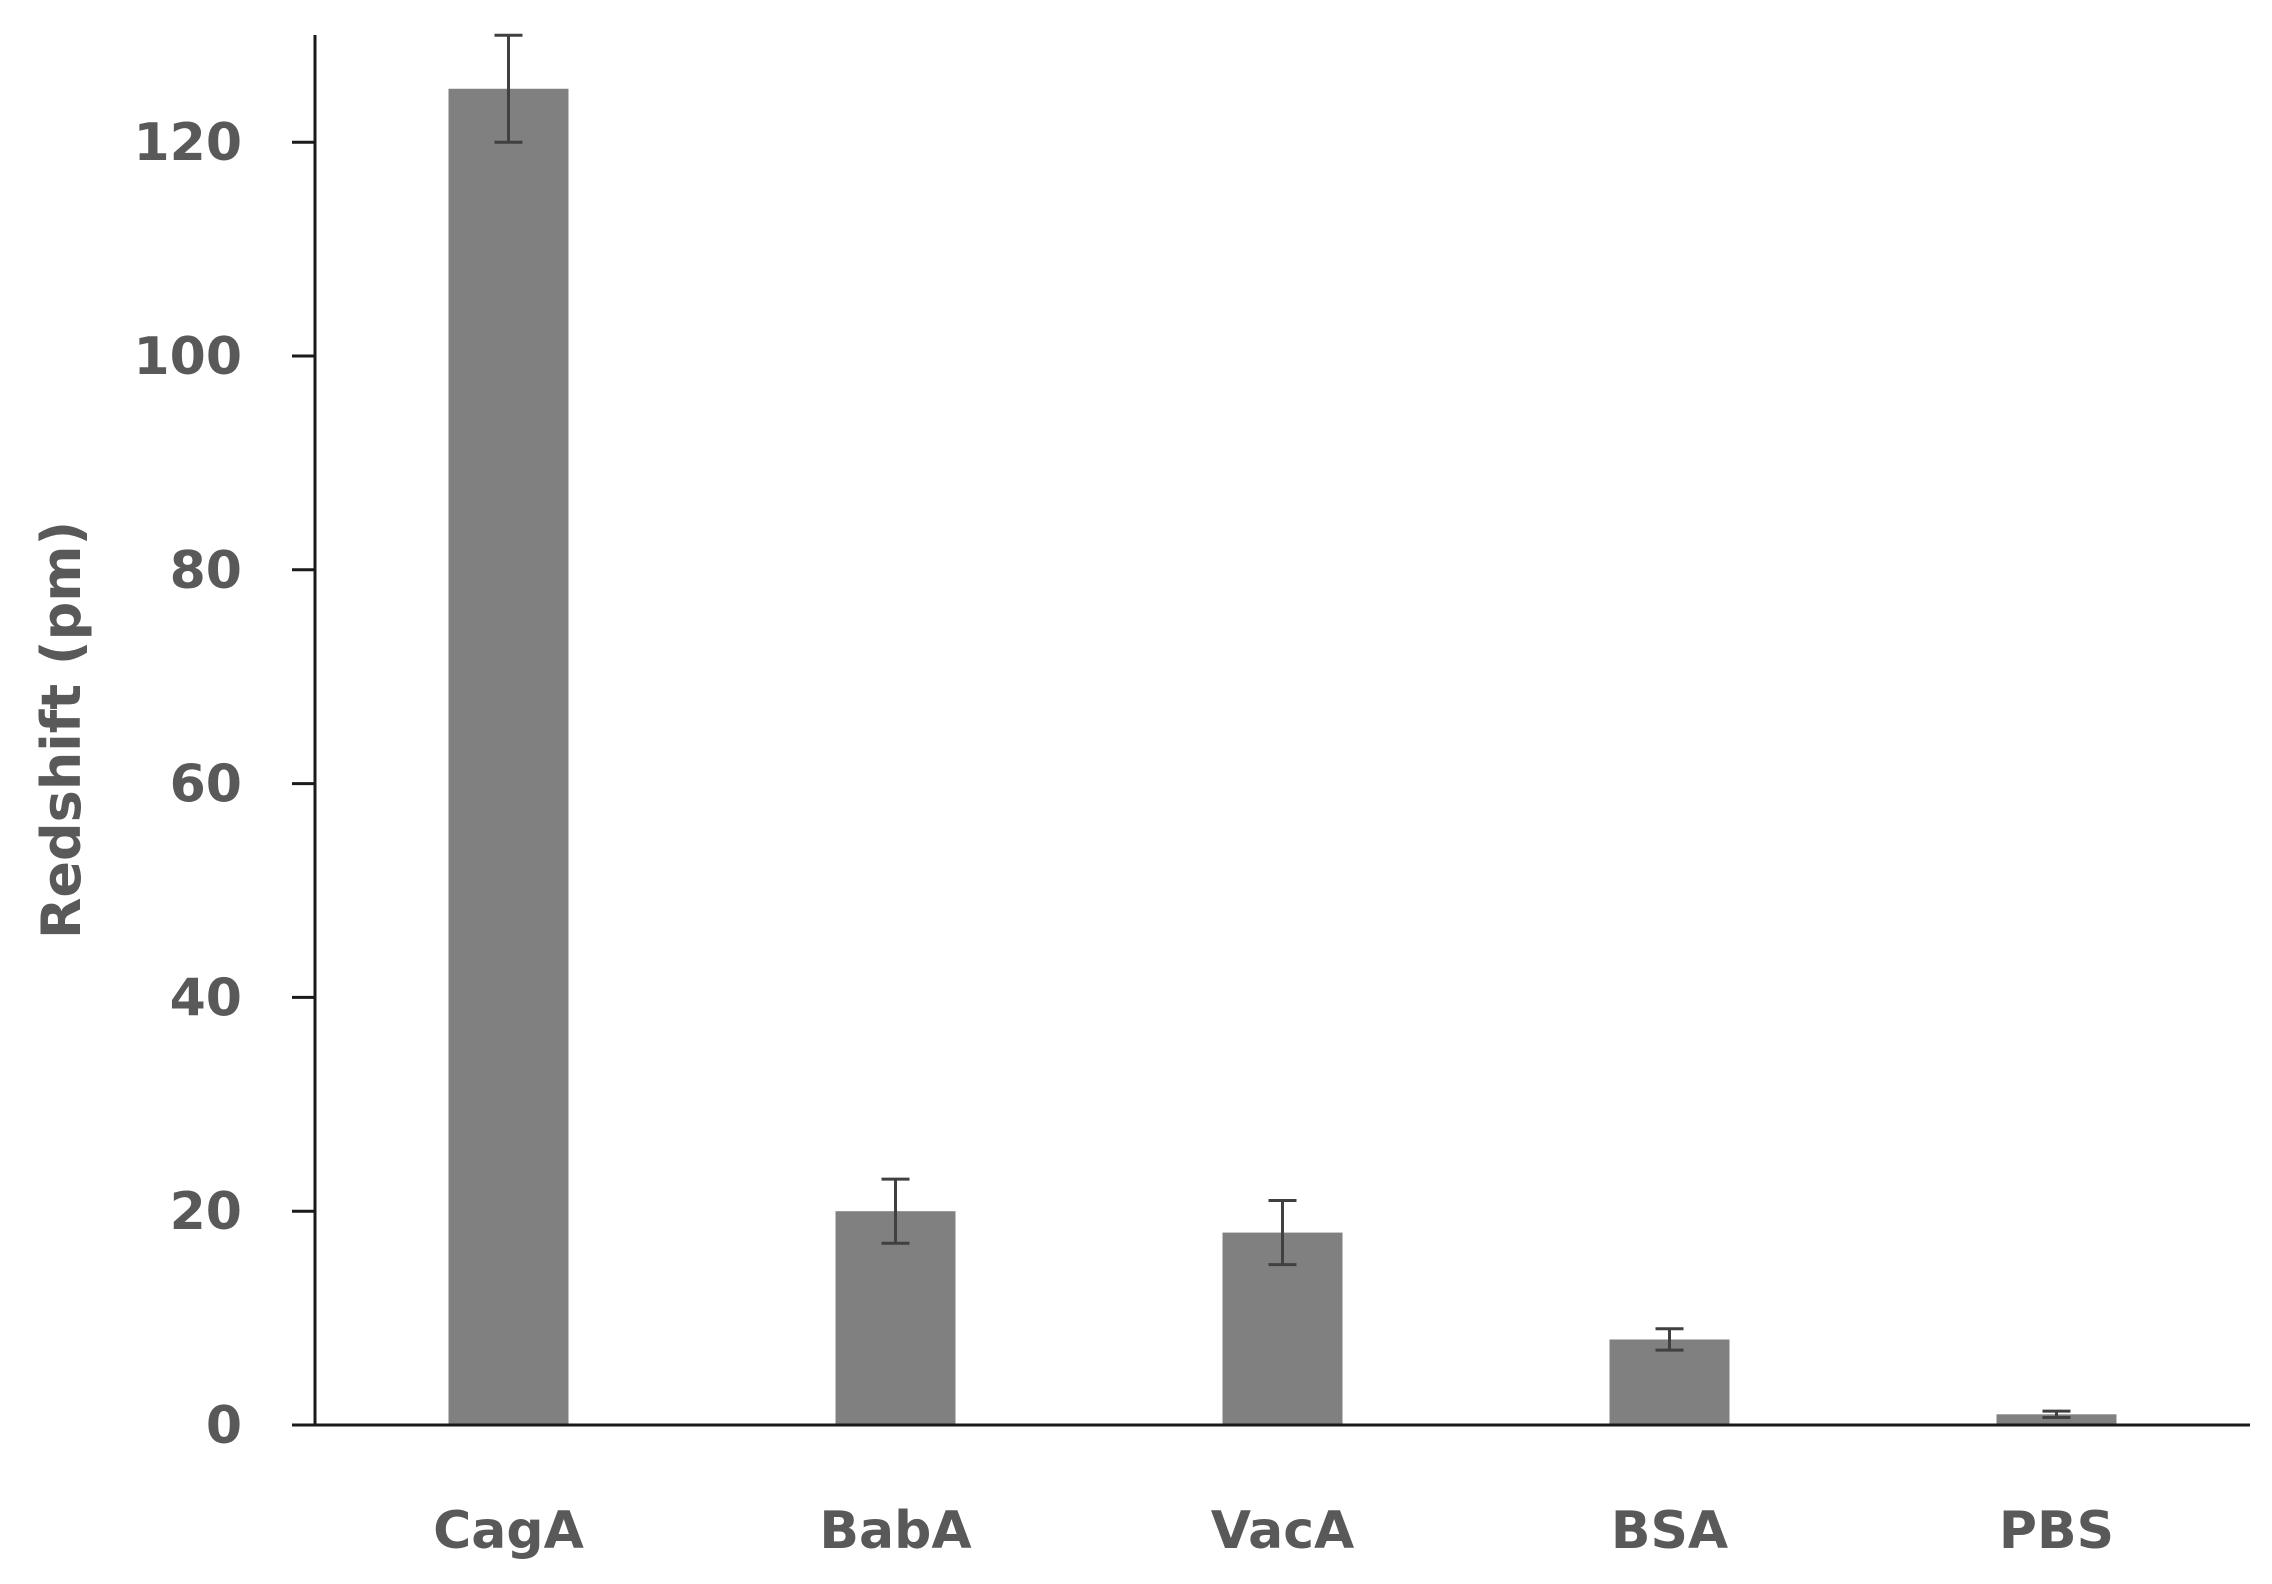 The image size is (2272, 1584). I want to click on y-tick-labels: 0 20 40 60 80 100 120, so click(187, 784).